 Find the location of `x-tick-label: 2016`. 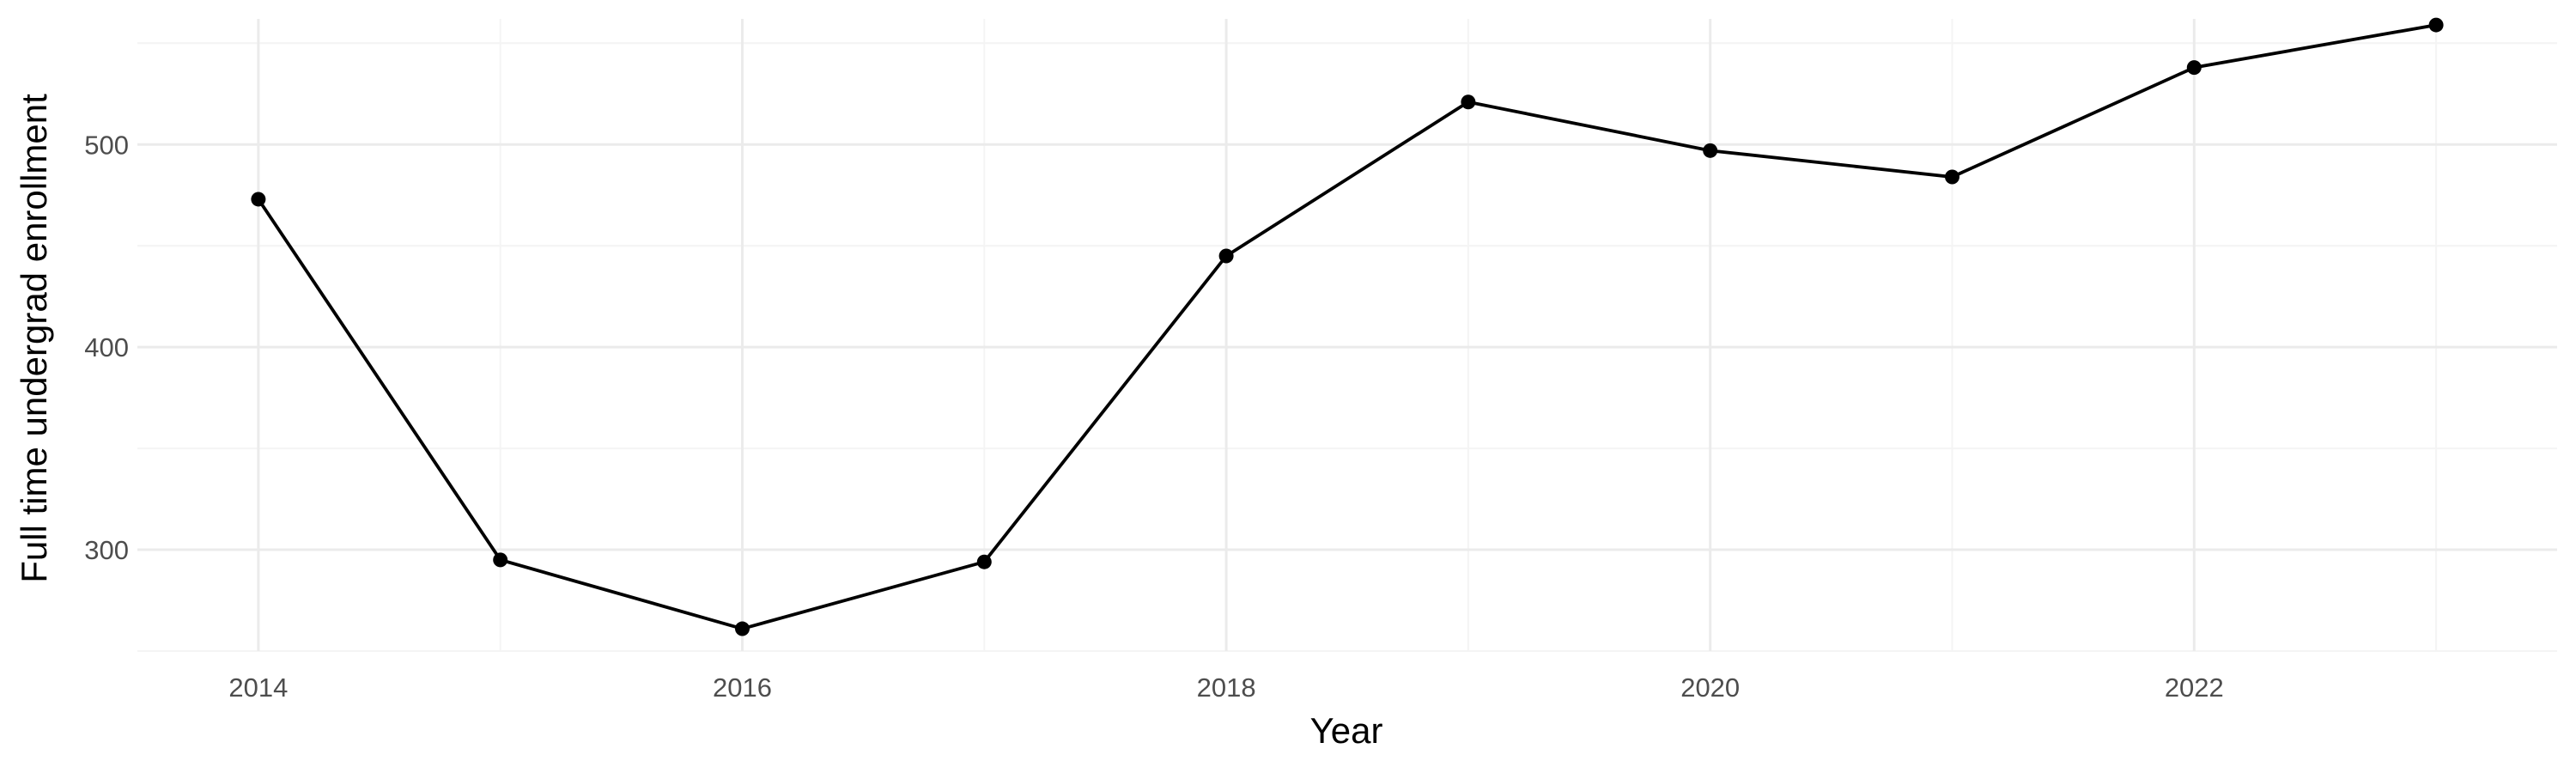

x-tick-label: 2016 is located at coordinates (742, 688).